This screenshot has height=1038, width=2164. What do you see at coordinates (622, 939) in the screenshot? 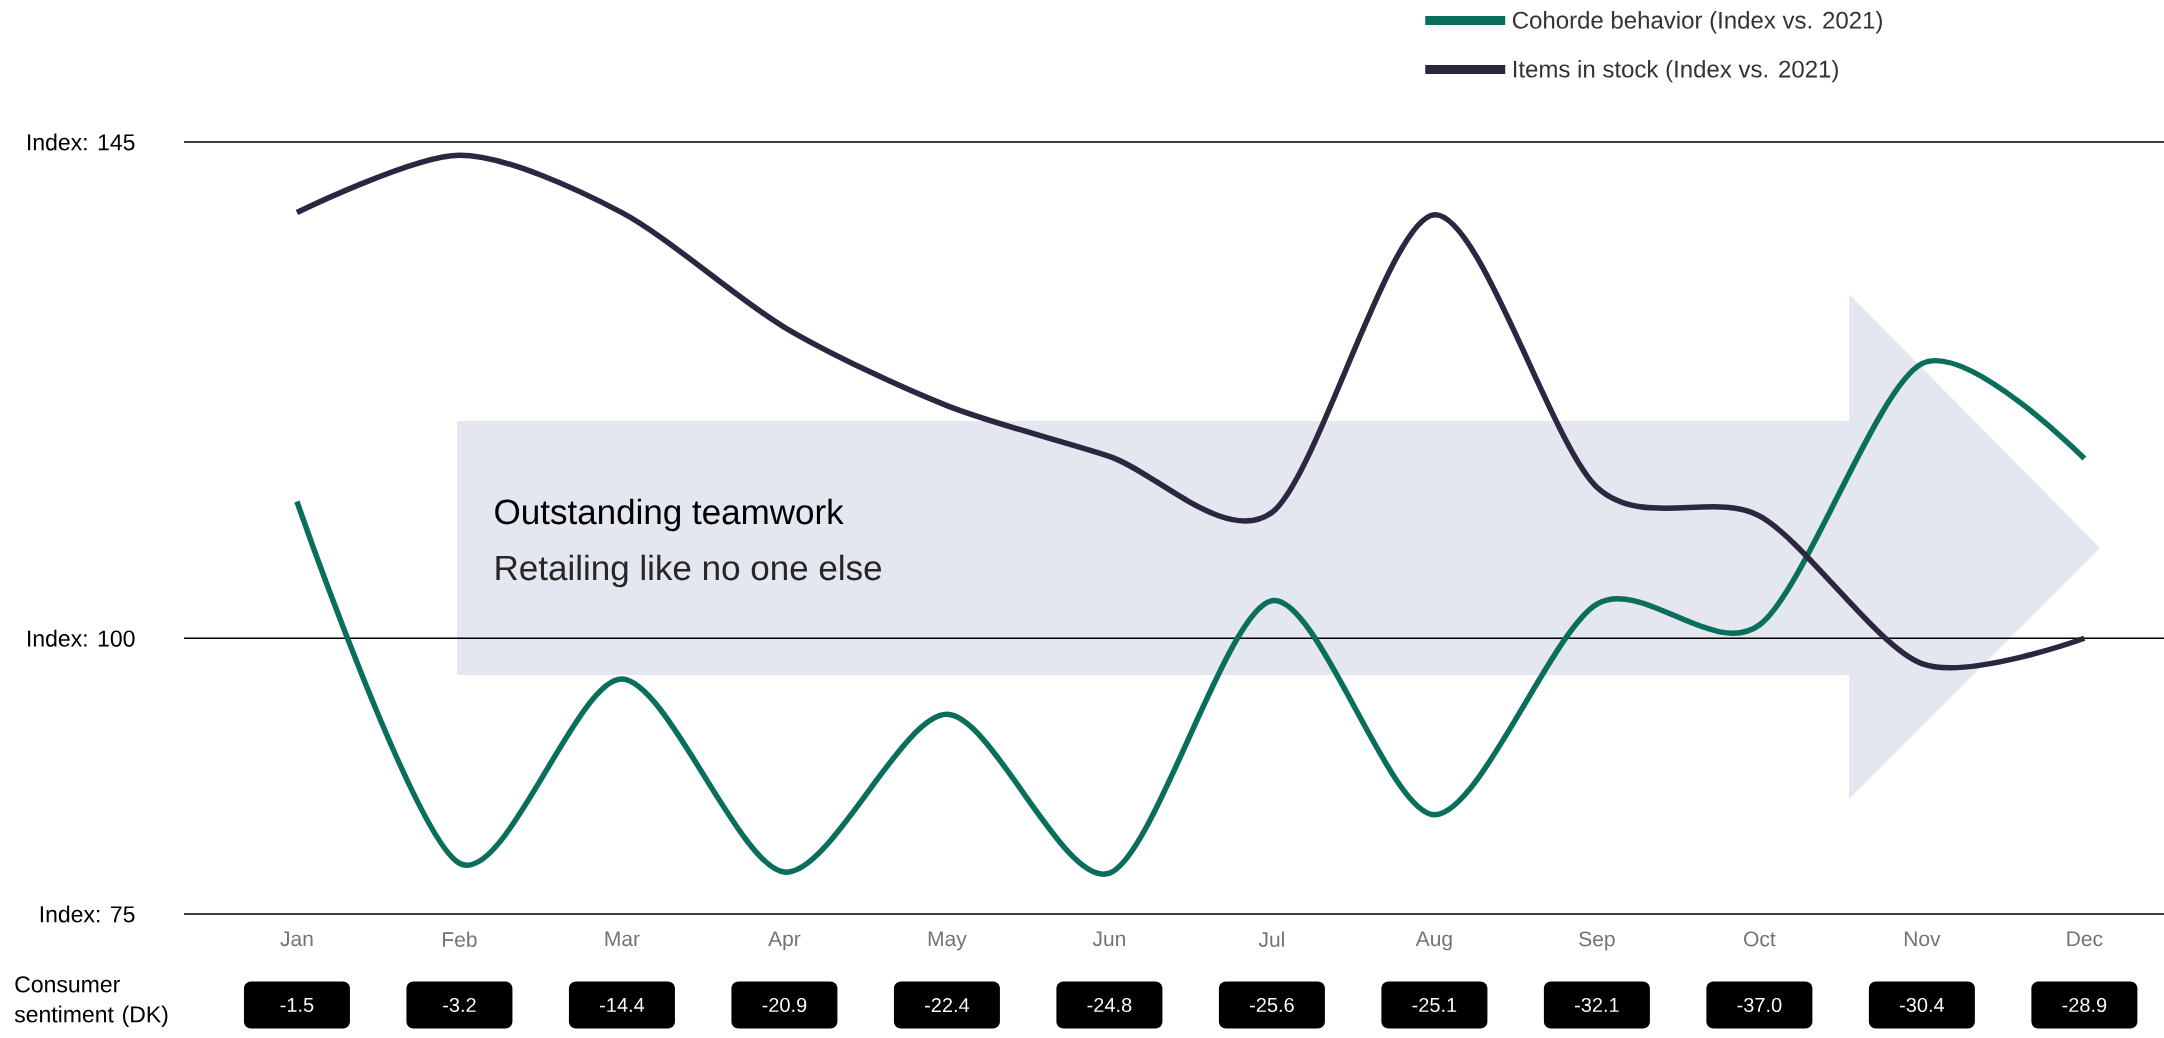
I see `x-tick-label: Mar` at bounding box center [622, 939].